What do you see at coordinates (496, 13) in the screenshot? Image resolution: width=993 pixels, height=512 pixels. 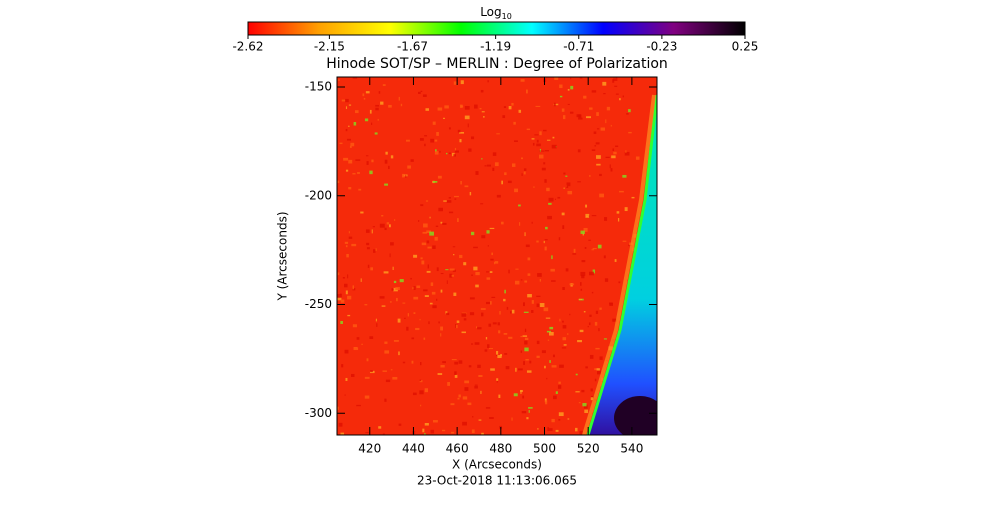 I see `colorbar-label: Log10` at bounding box center [496, 13].